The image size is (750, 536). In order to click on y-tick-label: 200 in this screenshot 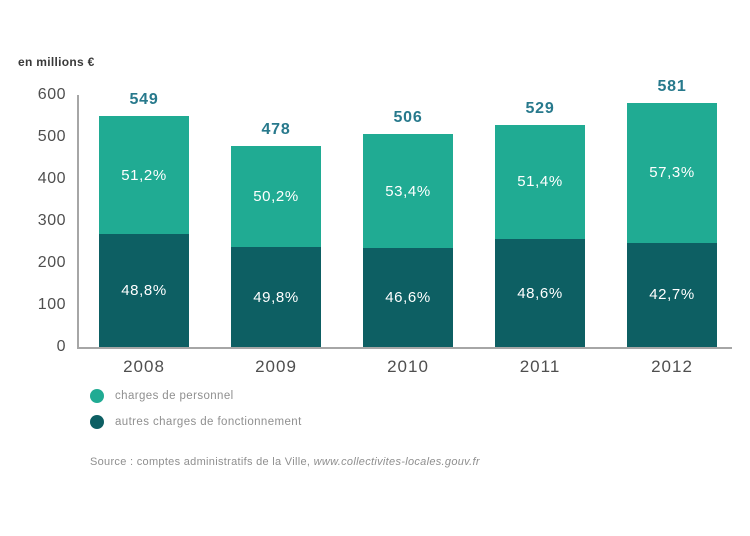, I will do `click(51, 262)`.